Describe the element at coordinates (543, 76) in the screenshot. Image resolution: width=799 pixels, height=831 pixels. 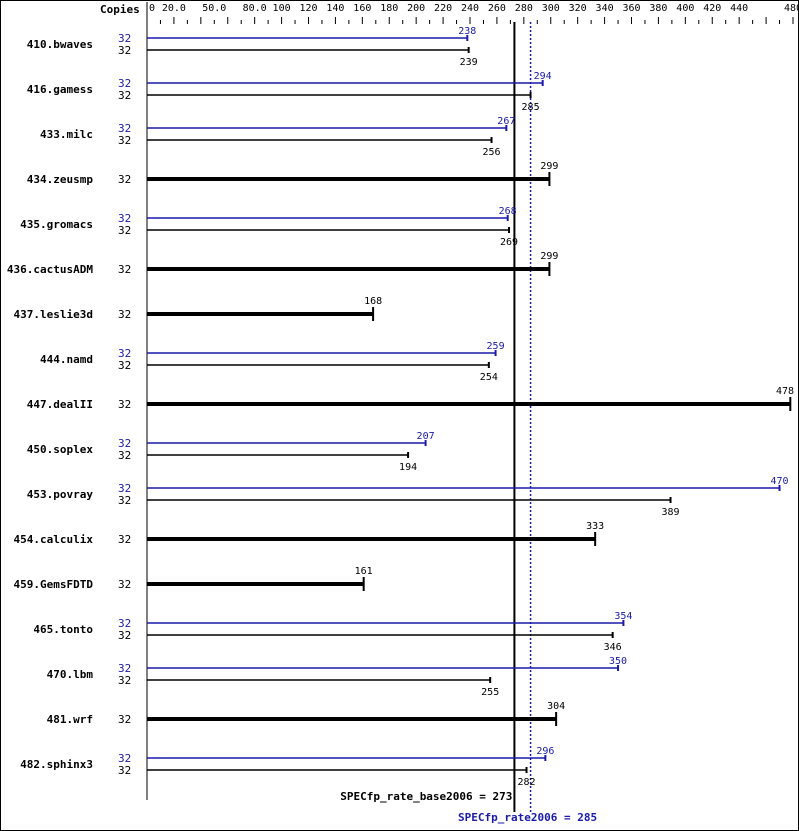
I see `peak-value-label: 294` at that location.